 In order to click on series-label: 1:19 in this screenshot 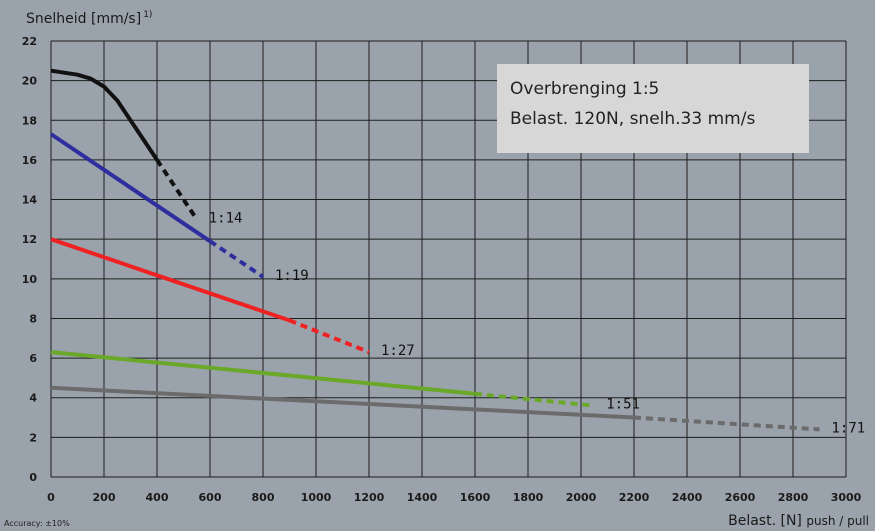, I will do `click(292, 276)`.